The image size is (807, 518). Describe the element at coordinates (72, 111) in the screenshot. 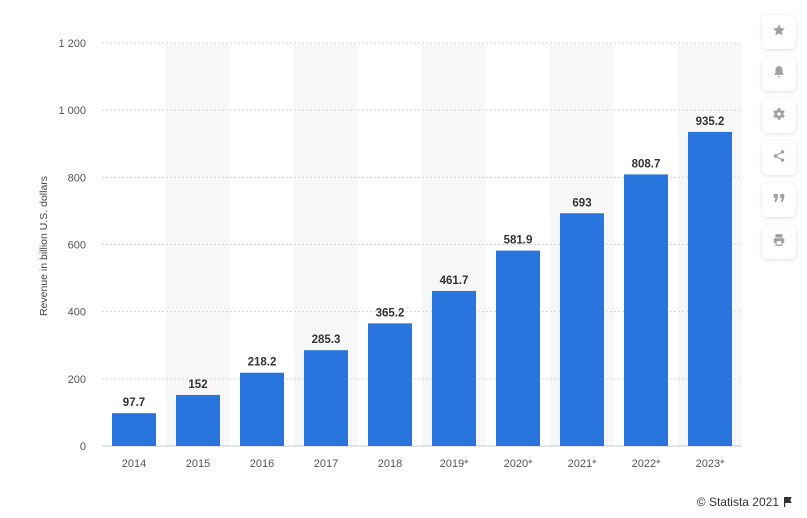

I see `y-tick-label: 1 000` at that location.